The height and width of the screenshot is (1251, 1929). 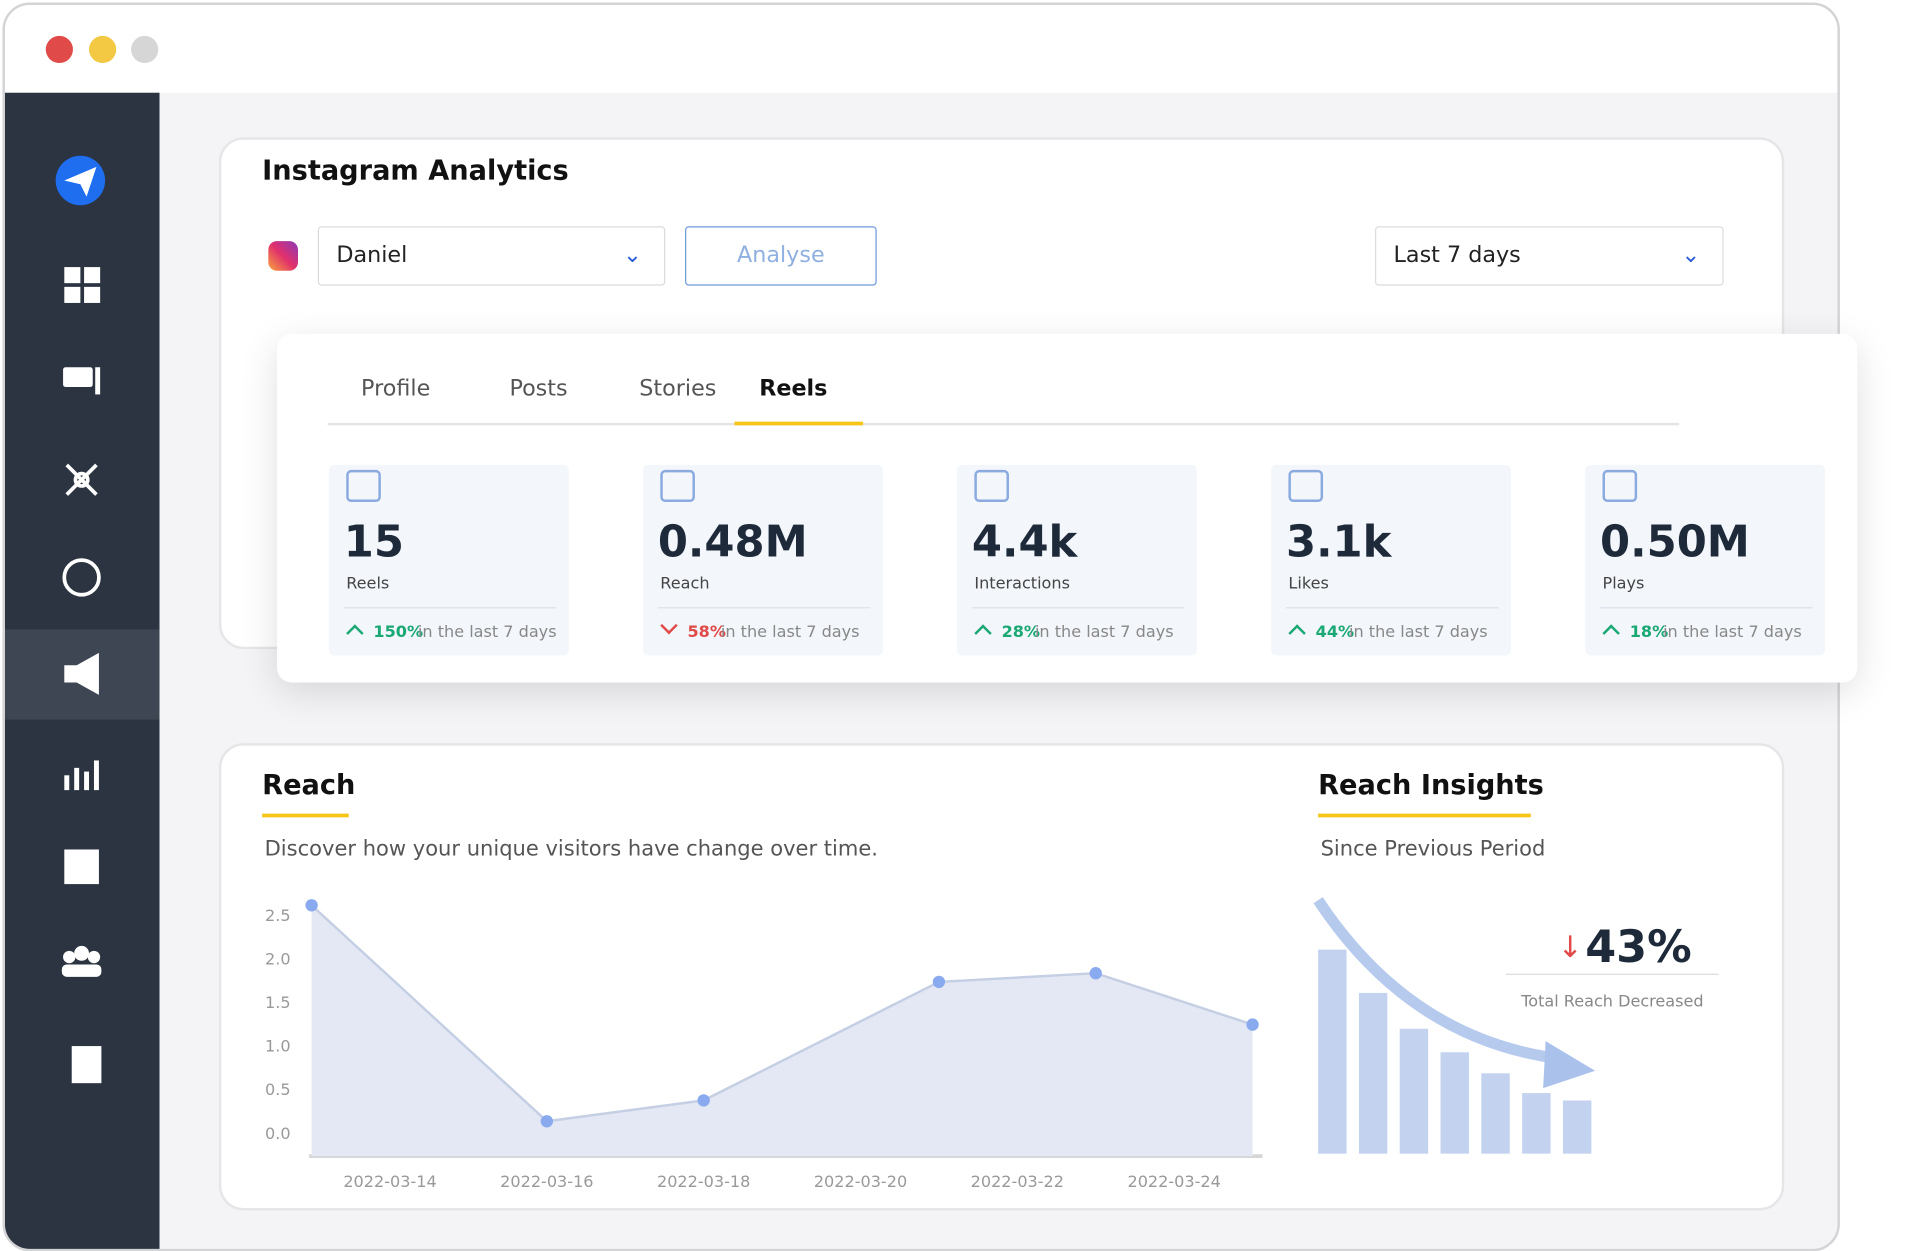 What do you see at coordinates (1173, 1181) in the screenshot?
I see `x-tick-label: 2022-03-24` at bounding box center [1173, 1181].